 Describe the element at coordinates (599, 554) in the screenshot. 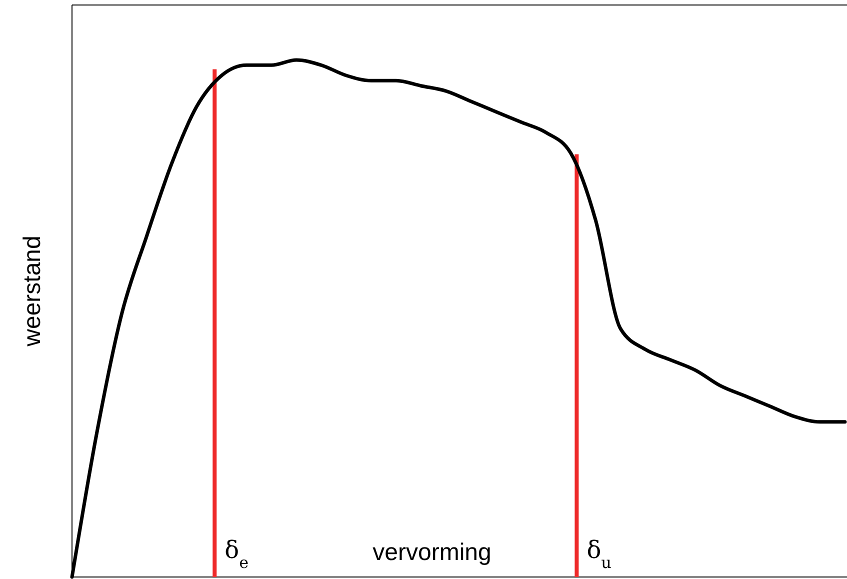

I see `annotation: δ$_{u}$` at that location.